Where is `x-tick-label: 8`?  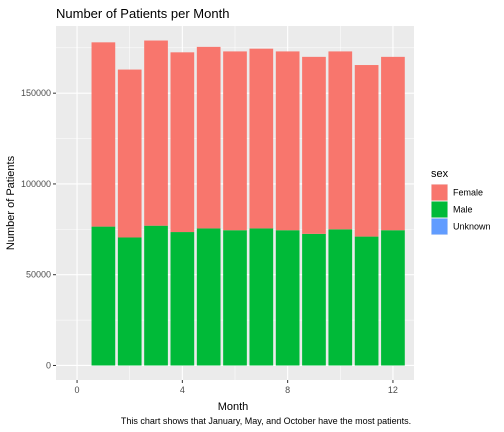
x-tick-label: 8 is located at coordinates (287, 390).